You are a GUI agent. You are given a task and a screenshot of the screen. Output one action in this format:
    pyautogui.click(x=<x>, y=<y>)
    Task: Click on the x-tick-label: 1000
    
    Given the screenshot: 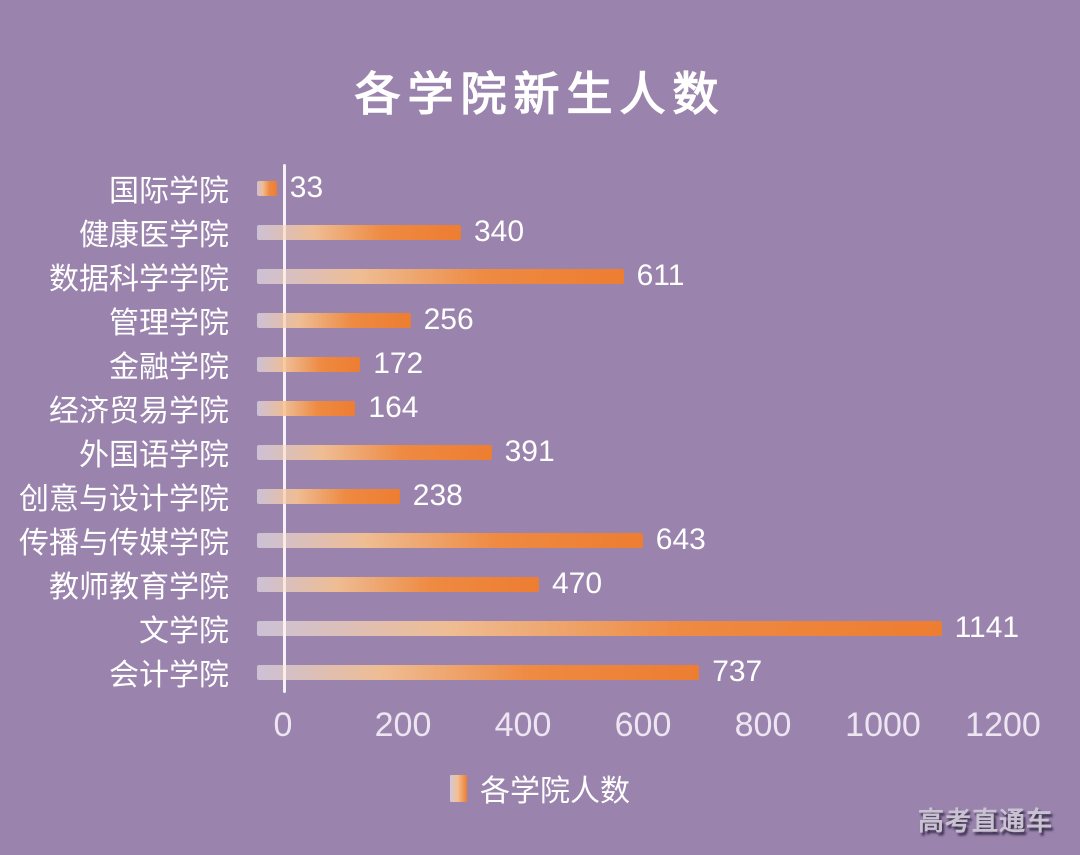 What is the action you would take?
    pyautogui.click(x=883, y=725)
    